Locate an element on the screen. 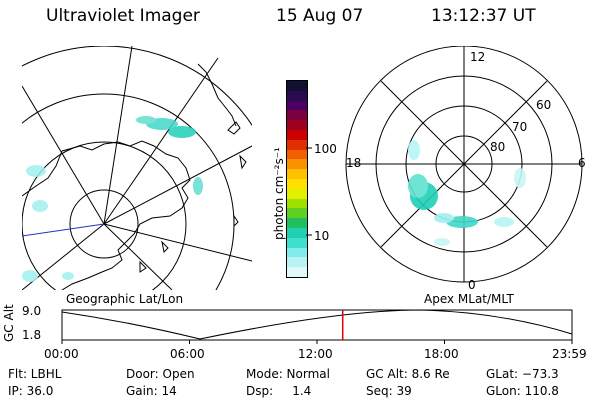  mlt-label-12: 12 is located at coordinates (478, 57).